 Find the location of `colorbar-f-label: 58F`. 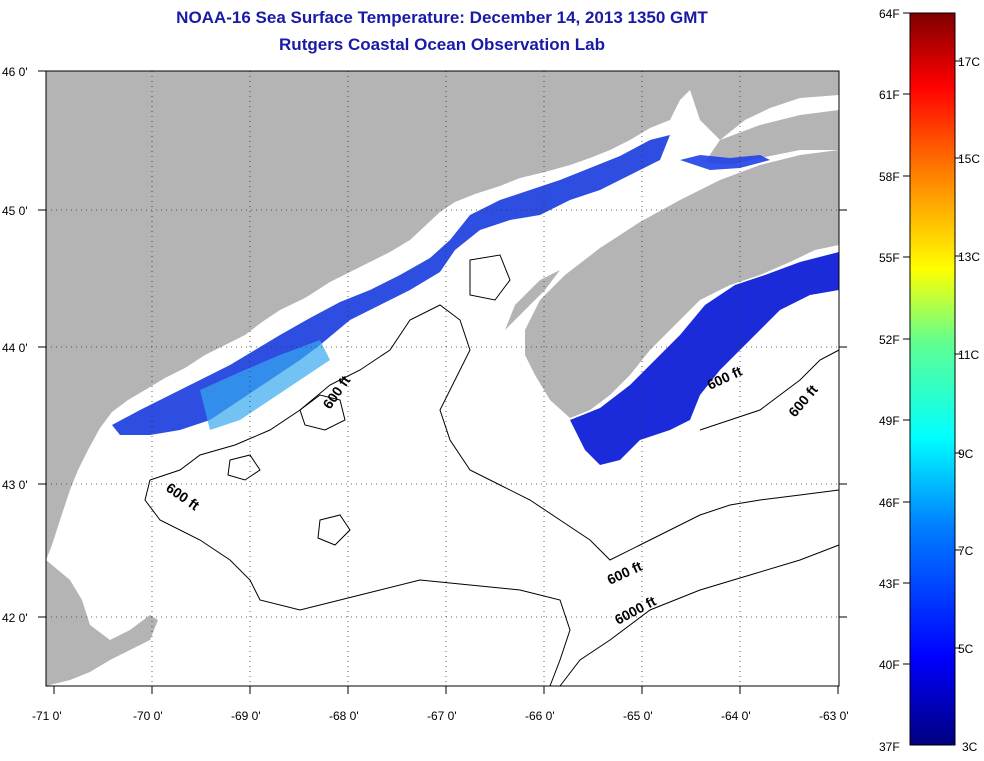

colorbar-f-label: 58F is located at coordinates (889, 177).